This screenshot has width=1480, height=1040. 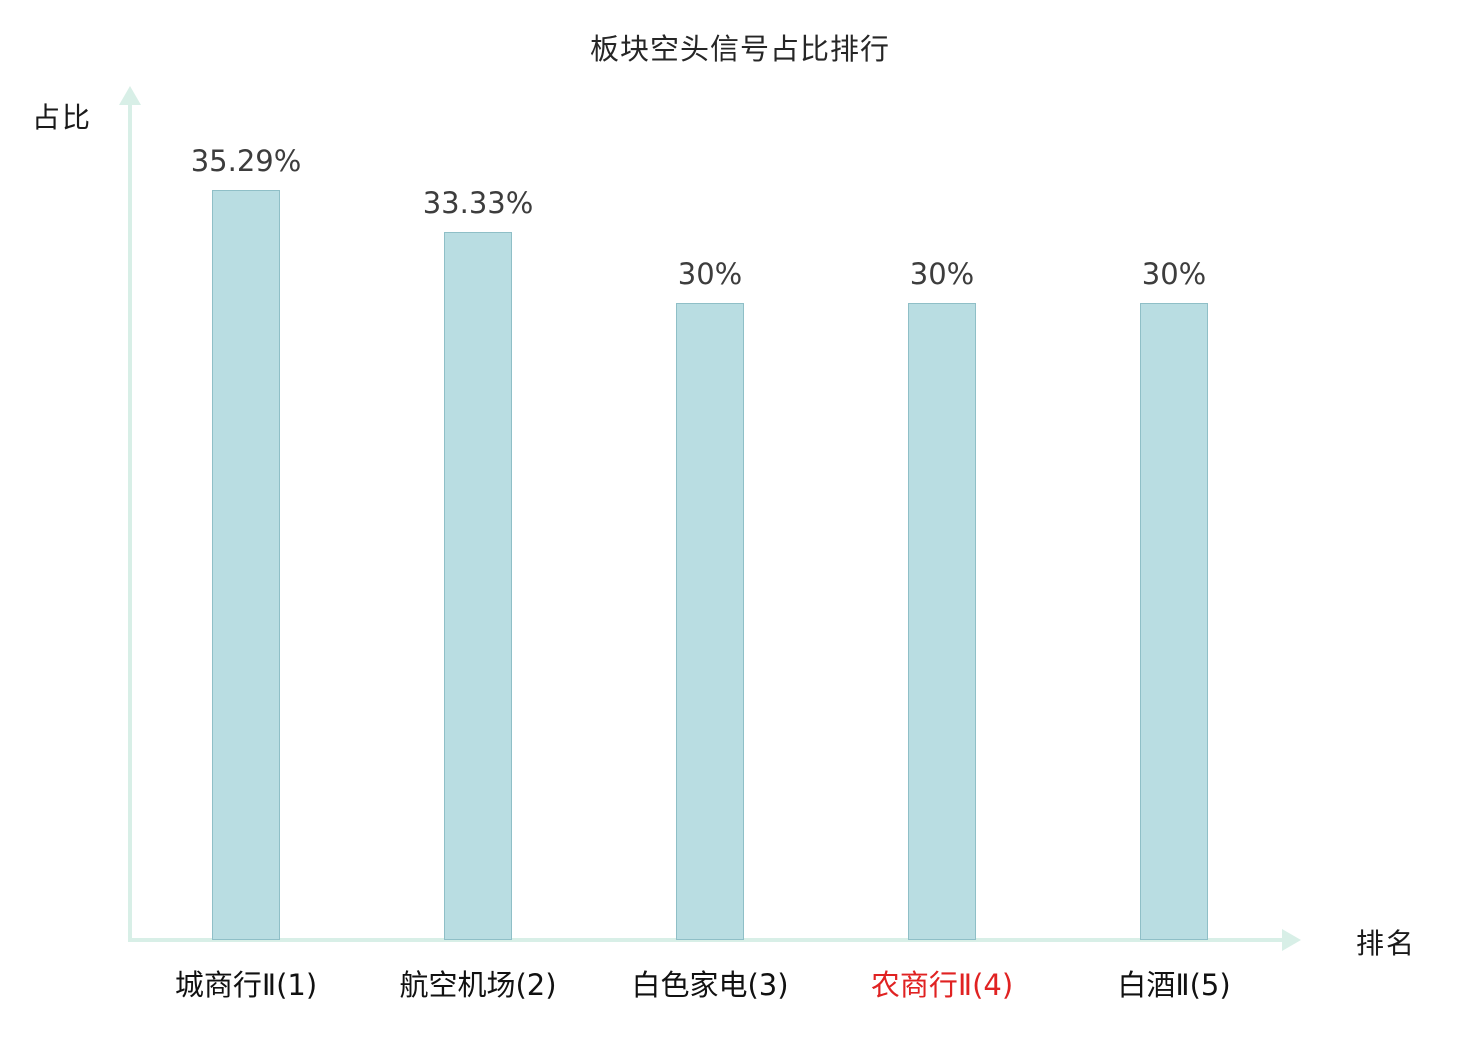 What do you see at coordinates (706, 940) in the screenshot?
I see `x-axis-line` at bounding box center [706, 940].